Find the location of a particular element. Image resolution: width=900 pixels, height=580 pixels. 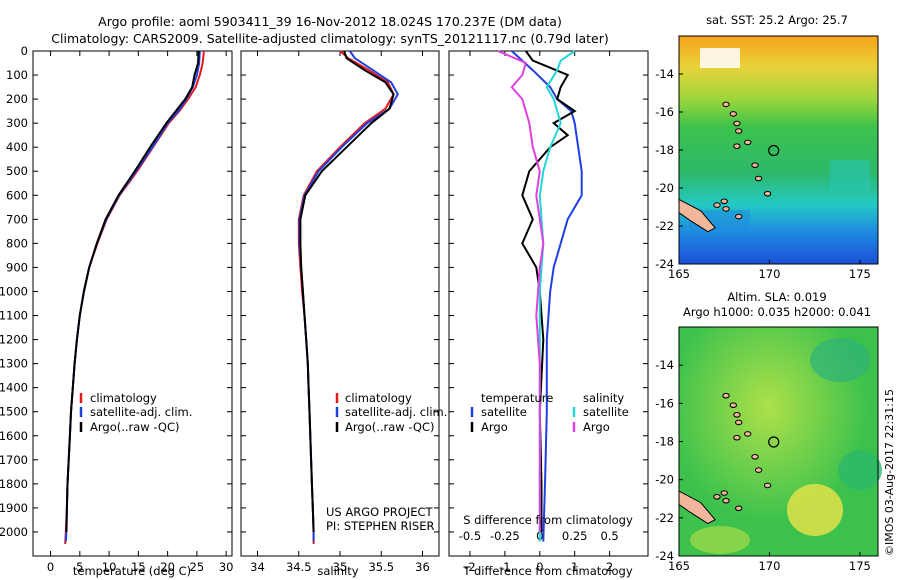

sla-map-frame is located at coordinates (778, 441).